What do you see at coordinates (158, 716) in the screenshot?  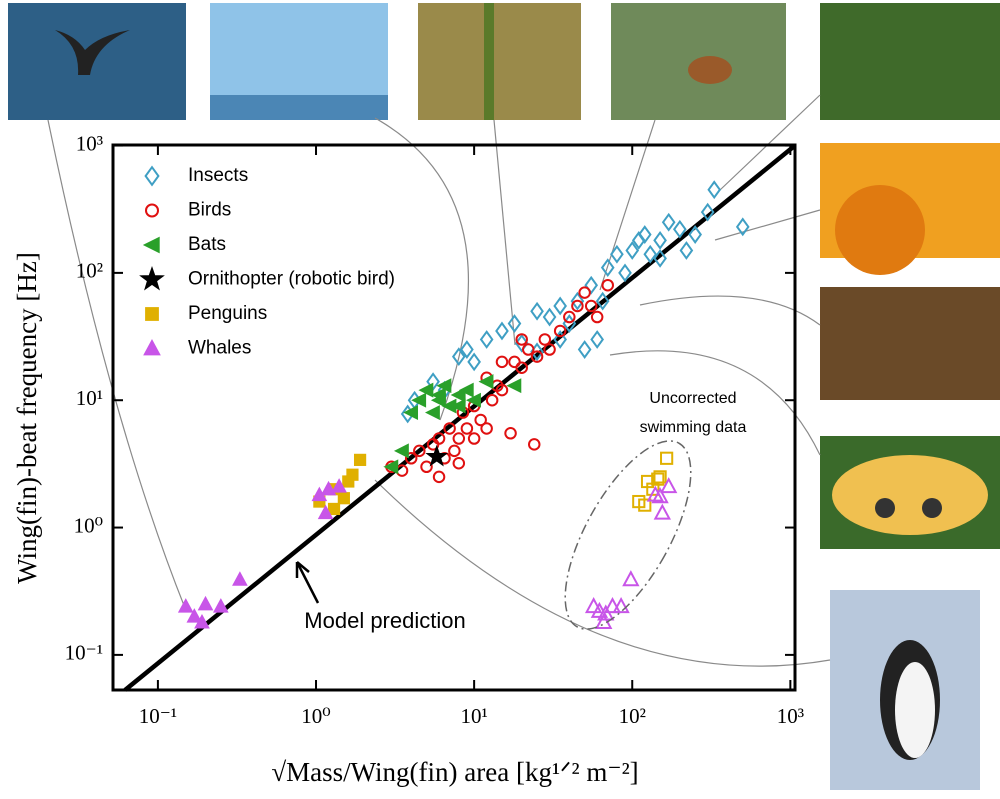 I see `x-tick-label: 10⁻¹` at bounding box center [158, 716].